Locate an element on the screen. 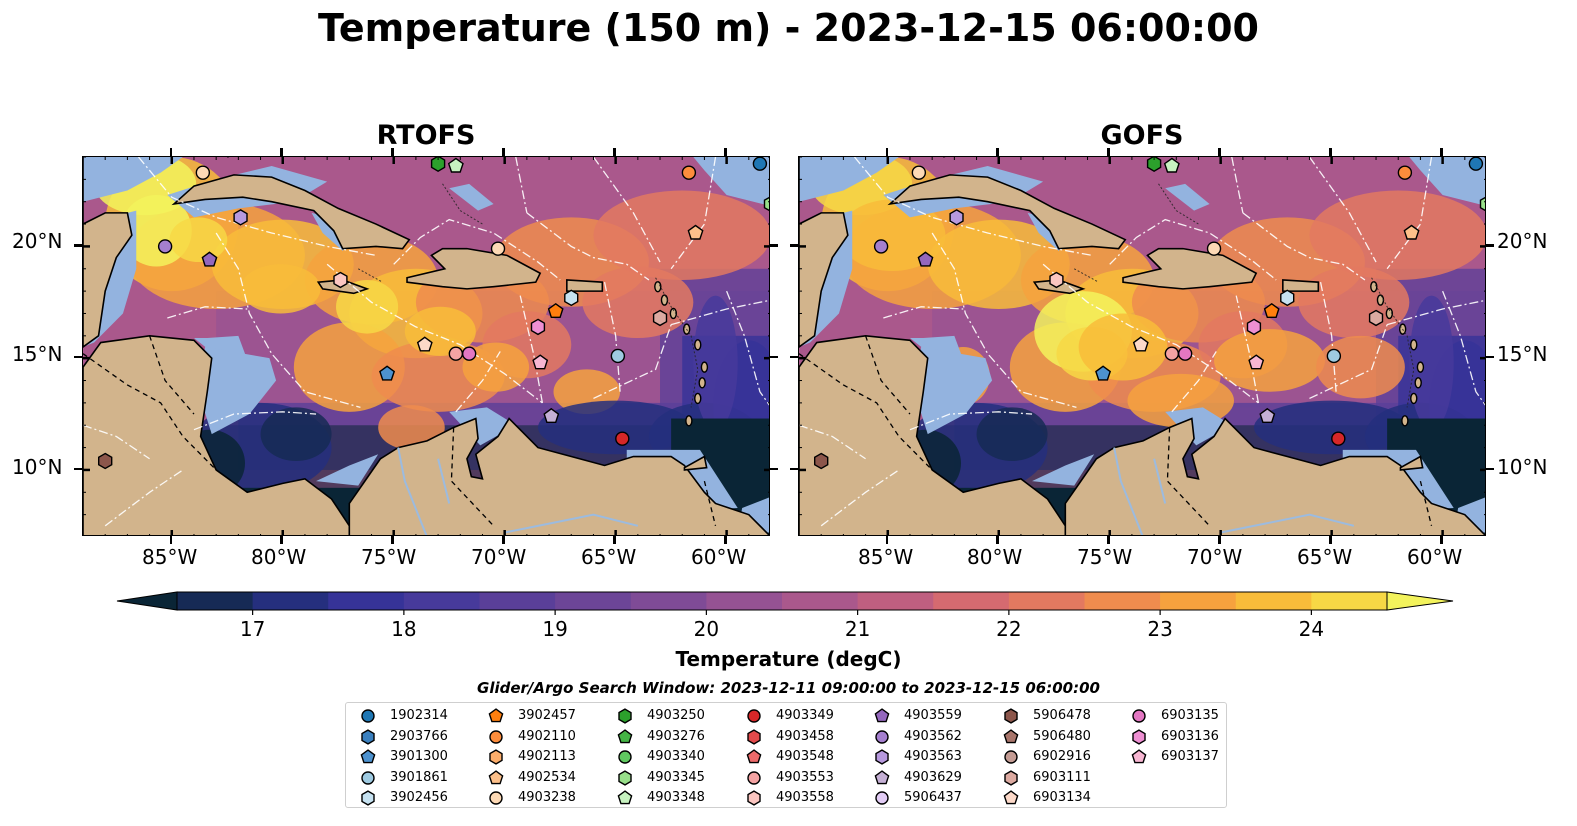  panel-title-rtofs: RTOFS is located at coordinates (426, 135).